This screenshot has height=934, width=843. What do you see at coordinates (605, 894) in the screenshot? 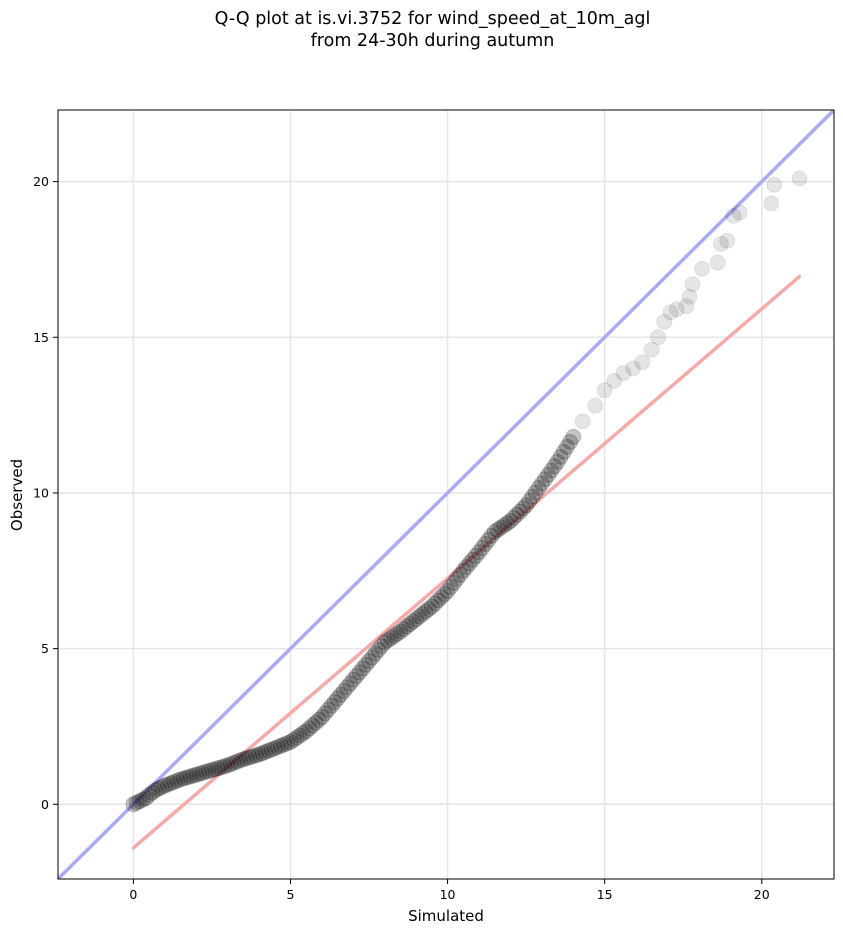
I see `x-tick-label: 15` at bounding box center [605, 894].